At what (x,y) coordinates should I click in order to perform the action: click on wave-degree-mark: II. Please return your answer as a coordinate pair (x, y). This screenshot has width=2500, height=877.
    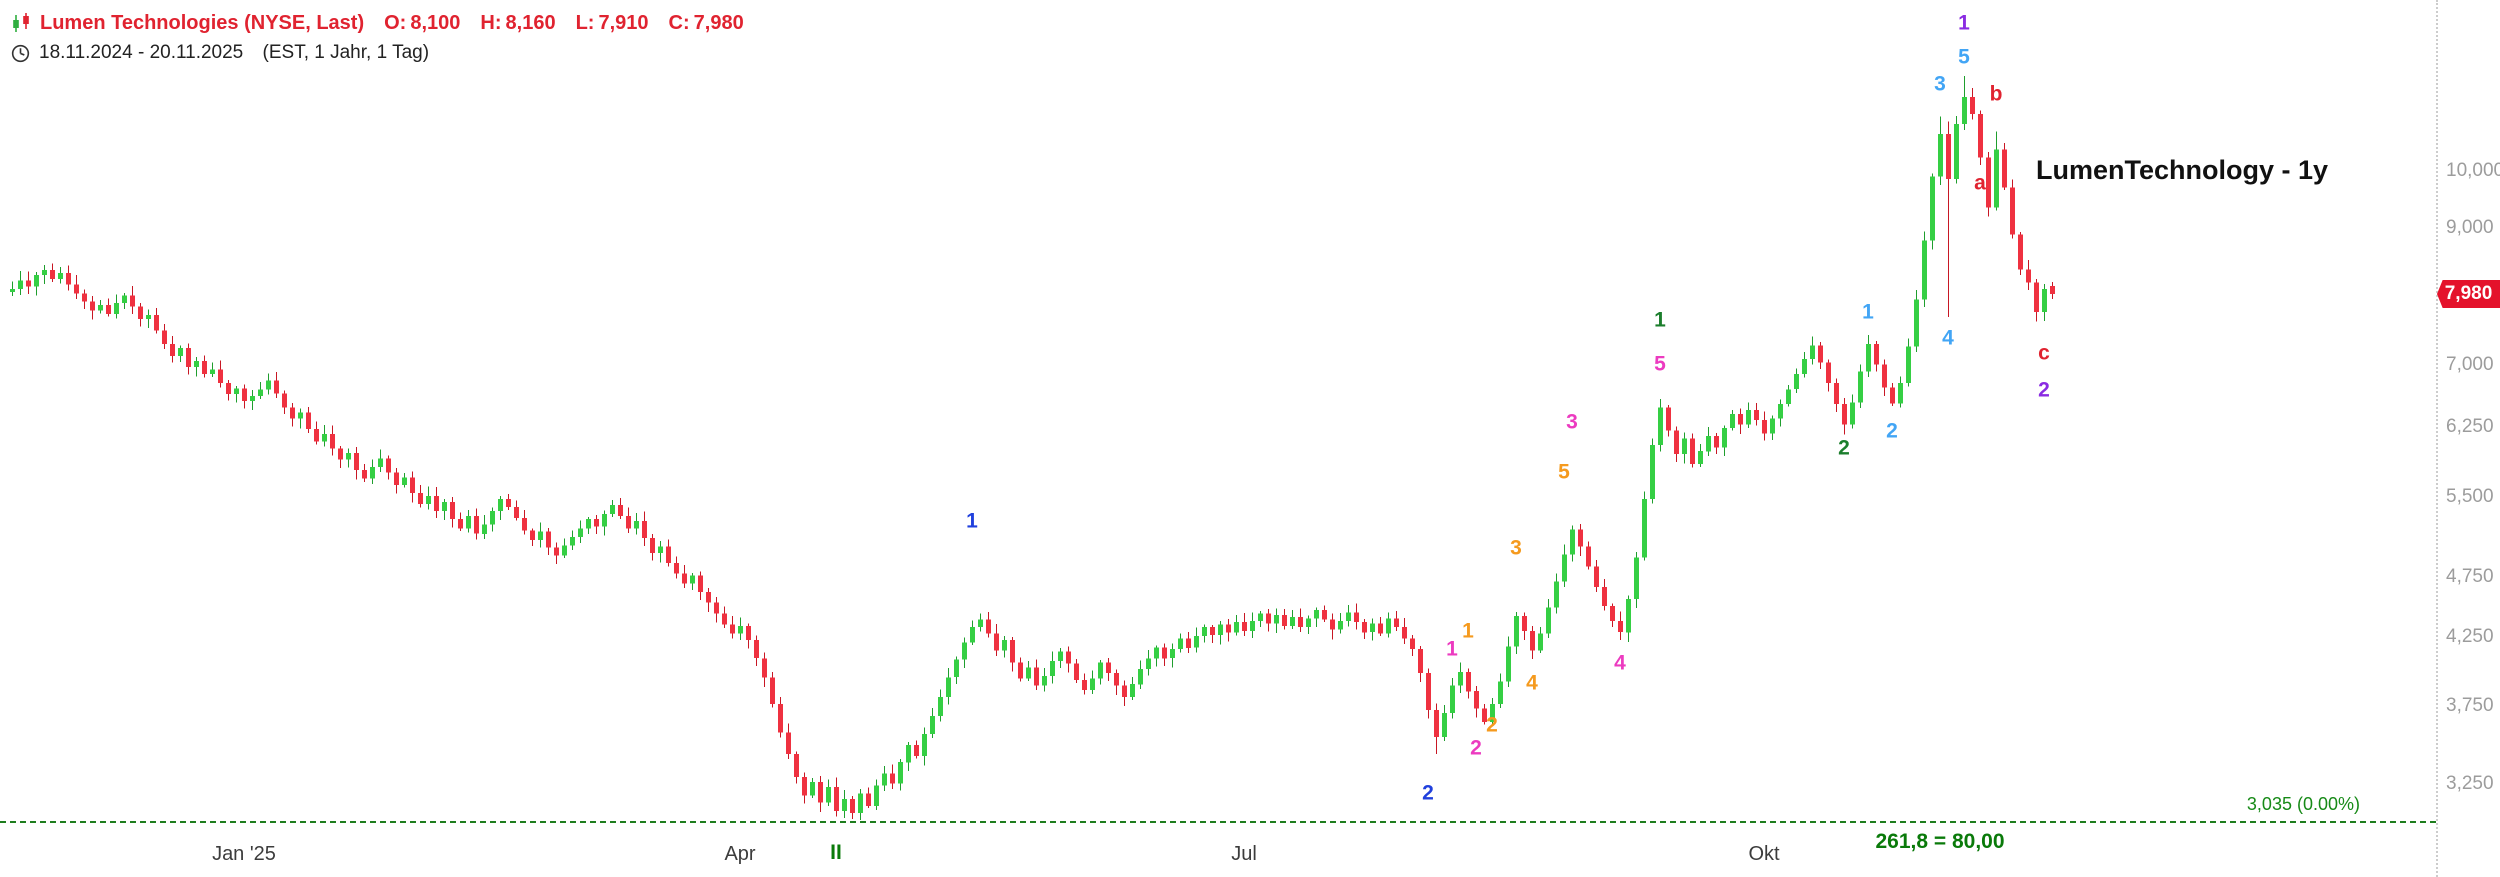
    Looking at the image, I should click on (836, 852).